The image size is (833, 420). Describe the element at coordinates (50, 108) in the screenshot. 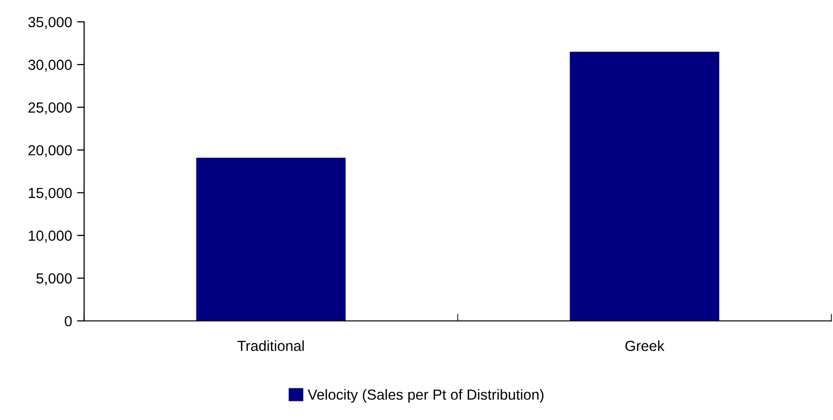

I see `y-tick-label: 25,000` at that location.